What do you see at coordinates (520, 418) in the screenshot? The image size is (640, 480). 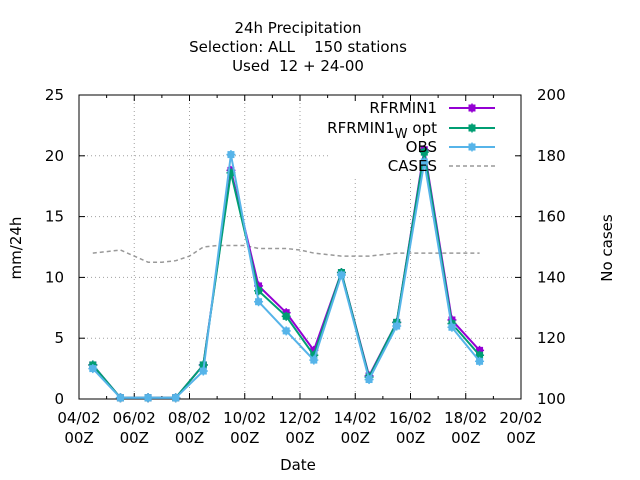 I see `x-tick-label-date: 20/02` at bounding box center [520, 418].